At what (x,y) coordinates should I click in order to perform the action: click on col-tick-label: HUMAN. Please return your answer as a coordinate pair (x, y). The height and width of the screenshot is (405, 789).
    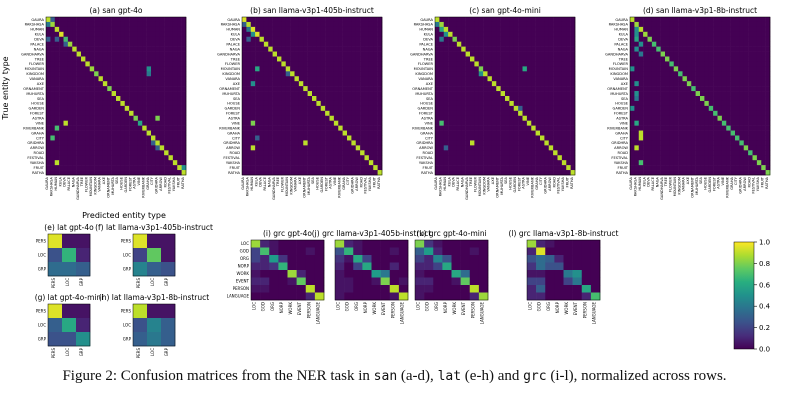
    Looking at the image, I should click on (56, 184).